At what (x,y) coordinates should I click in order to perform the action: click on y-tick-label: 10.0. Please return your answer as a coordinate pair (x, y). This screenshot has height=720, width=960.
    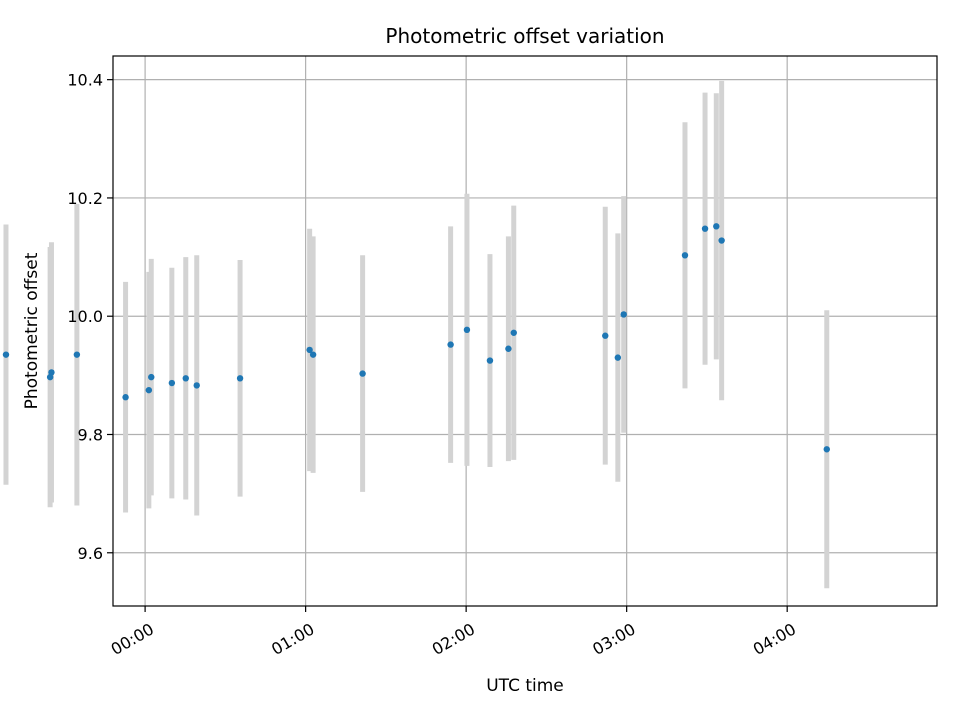
    Looking at the image, I should click on (85, 316).